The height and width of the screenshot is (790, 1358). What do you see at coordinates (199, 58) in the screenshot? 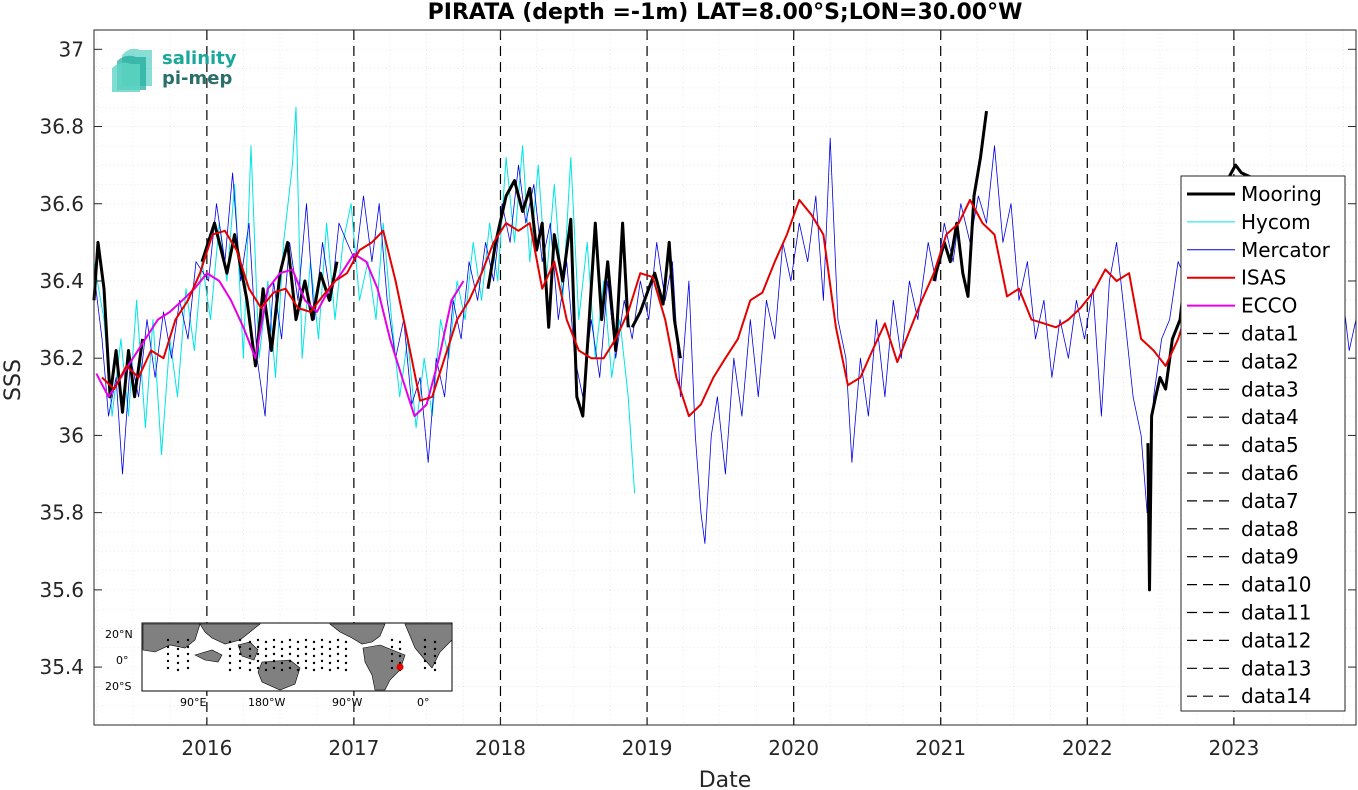
I see `logo-text-salinity: salinity` at bounding box center [199, 58].